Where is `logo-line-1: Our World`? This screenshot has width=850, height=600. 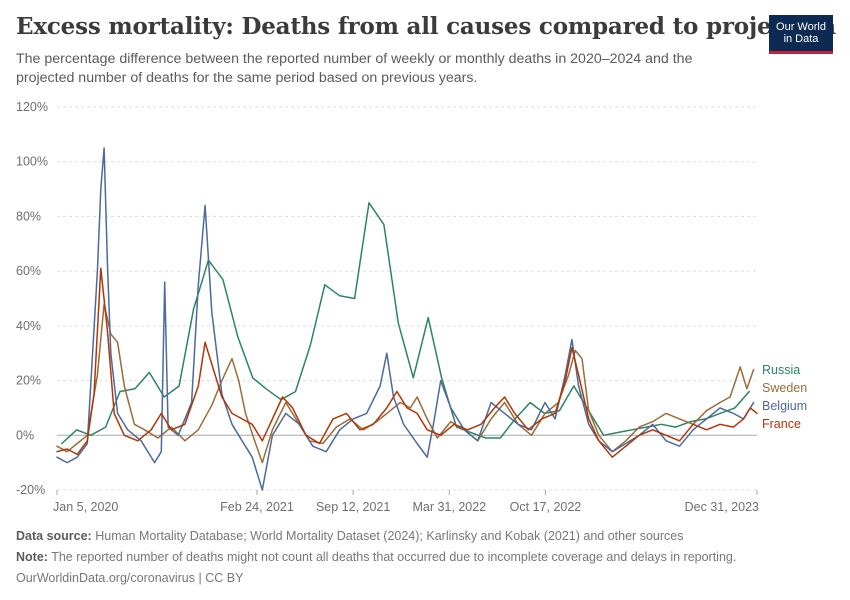
logo-line-1: Our World is located at coordinates (801, 27).